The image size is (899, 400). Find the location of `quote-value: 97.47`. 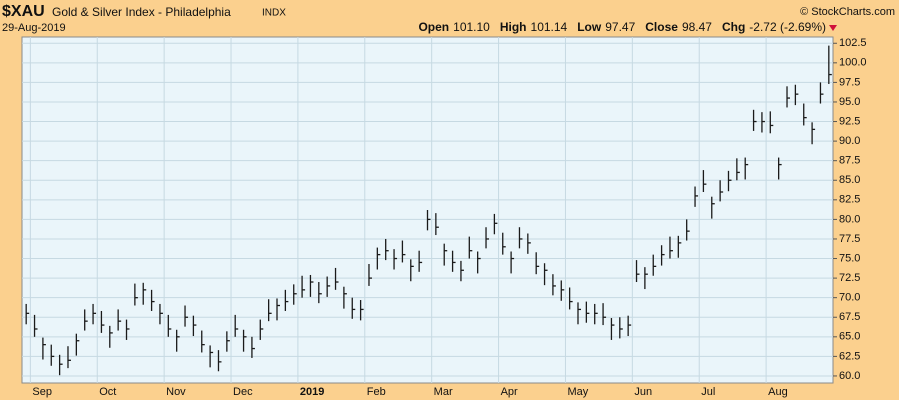

quote-value: 97.47 is located at coordinates (620, 27).